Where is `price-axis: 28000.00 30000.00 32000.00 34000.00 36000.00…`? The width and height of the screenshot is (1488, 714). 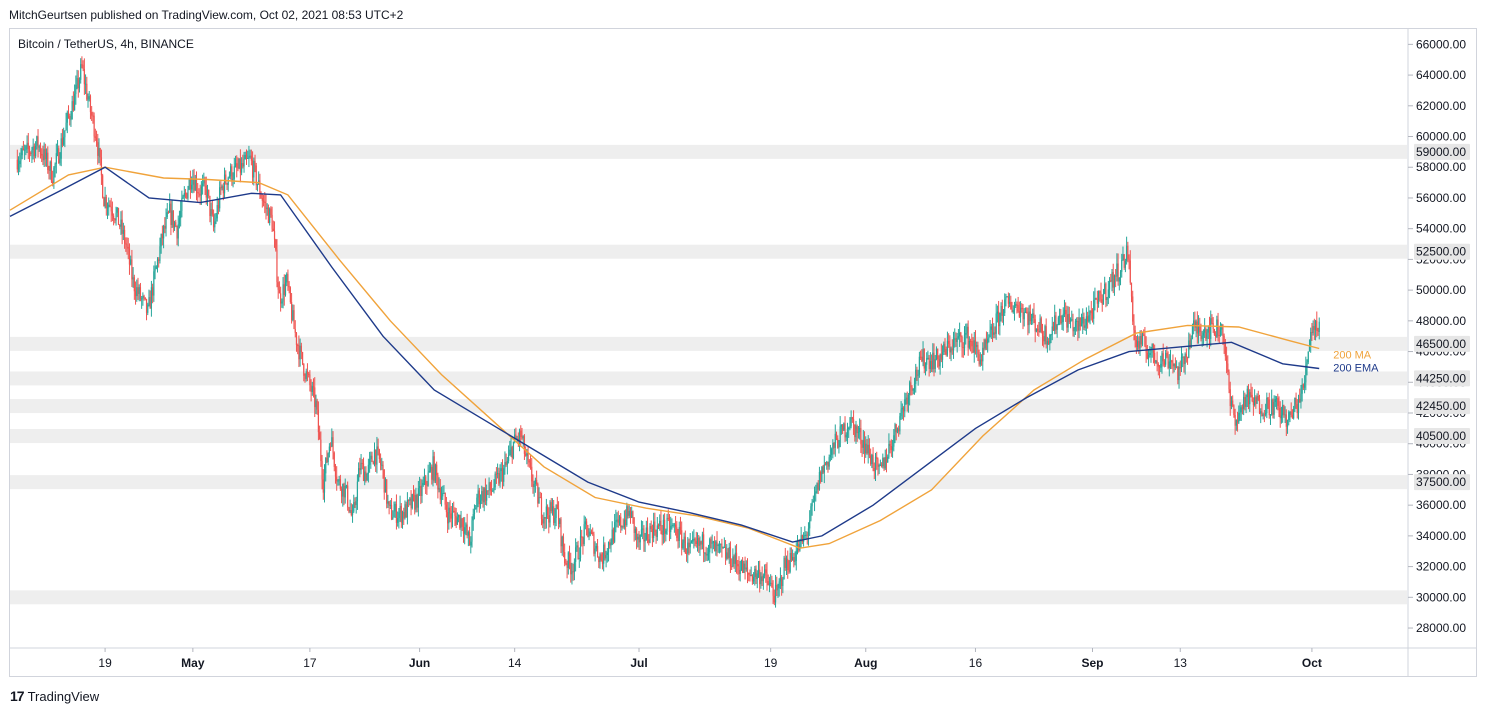 price-axis: 28000.00 30000.00 32000.00 34000.00 36000.00… is located at coordinates (1439, 336).